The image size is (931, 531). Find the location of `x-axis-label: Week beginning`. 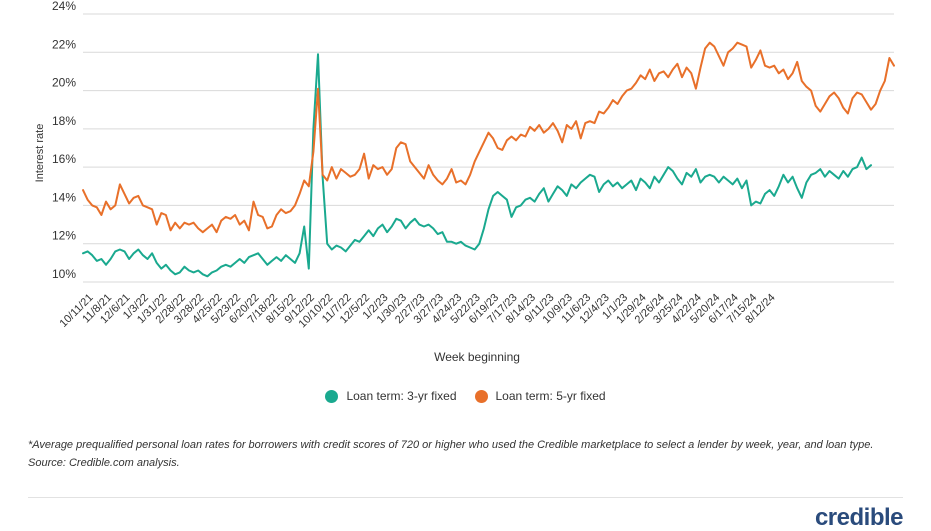

x-axis-label: Week beginning is located at coordinates (477, 357).